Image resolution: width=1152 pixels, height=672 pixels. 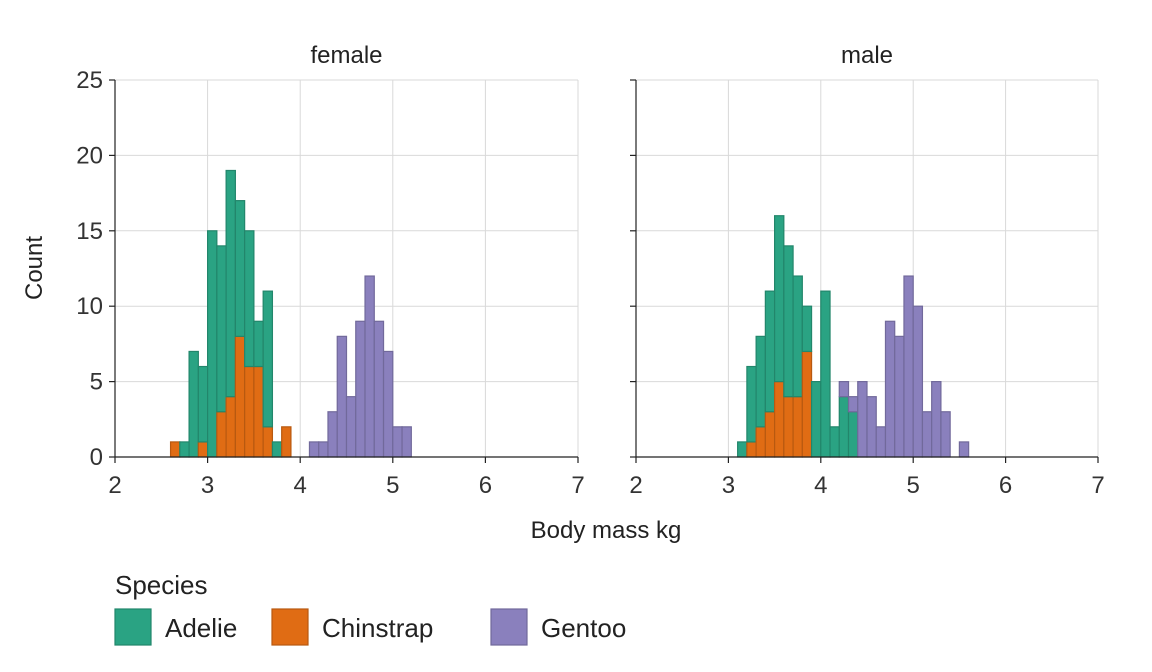 I want to click on legend-title: Species, so click(x=161, y=585).